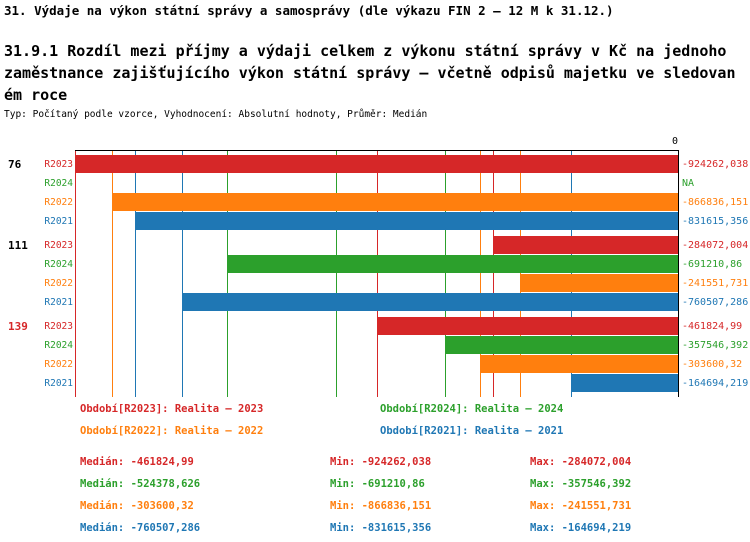 The height and width of the screenshot is (542, 750). What do you see at coordinates (581, 506) in the screenshot?
I see `stat-max-r2022: Max: -241551,731` at bounding box center [581, 506].